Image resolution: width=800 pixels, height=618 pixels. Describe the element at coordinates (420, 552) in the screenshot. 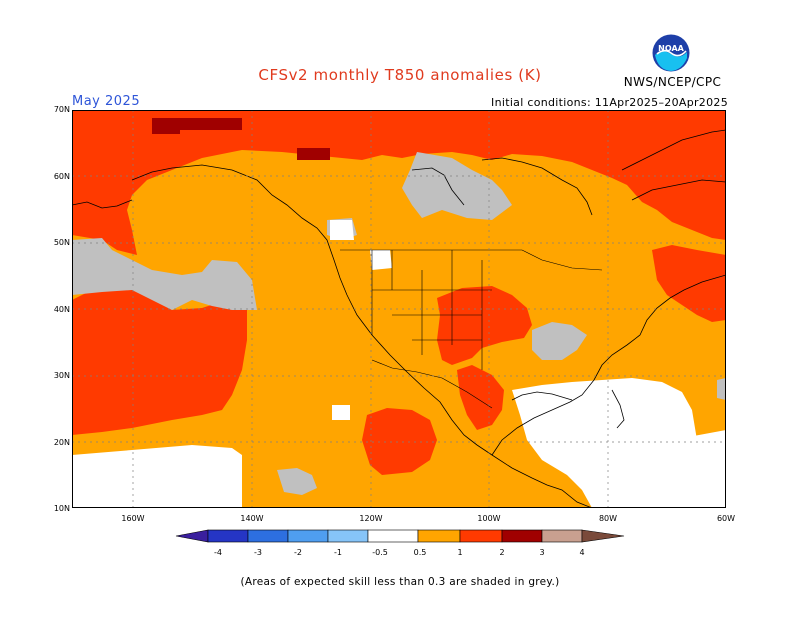

I see `legend-tick: 0.5` at that location.